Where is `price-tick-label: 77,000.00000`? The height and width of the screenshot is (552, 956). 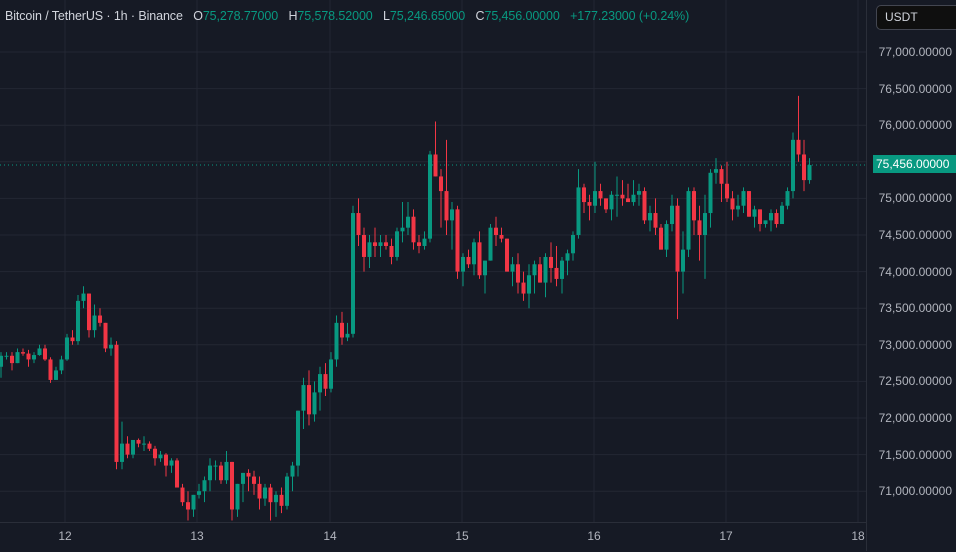
price-tick-label: 77,000.00000 is located at coordinates (915, 52).